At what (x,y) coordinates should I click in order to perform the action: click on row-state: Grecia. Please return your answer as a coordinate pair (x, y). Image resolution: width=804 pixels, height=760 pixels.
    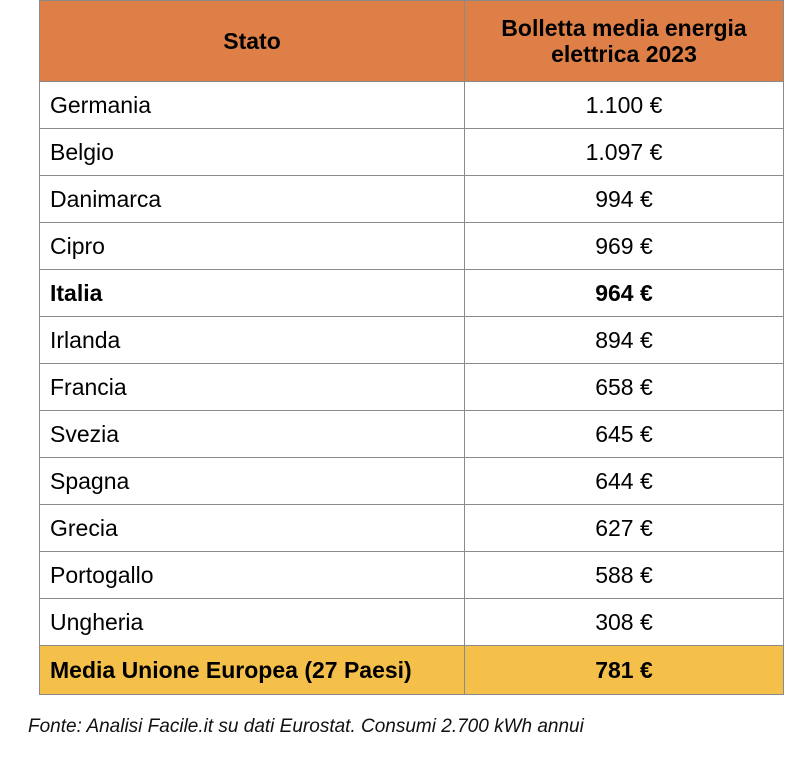
    Looking at the image, I should click on (252, 528).